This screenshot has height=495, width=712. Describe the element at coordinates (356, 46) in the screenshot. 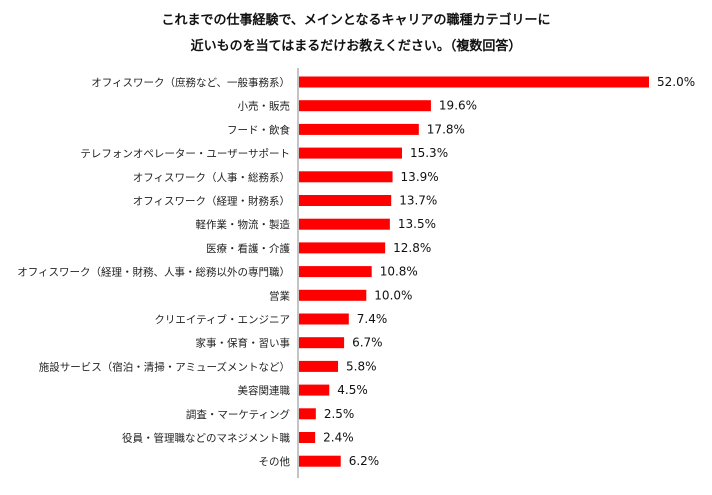

I see `chart-title-line-2: 近いものを当てはまるだけお教えください。（複数回答）` at that location.